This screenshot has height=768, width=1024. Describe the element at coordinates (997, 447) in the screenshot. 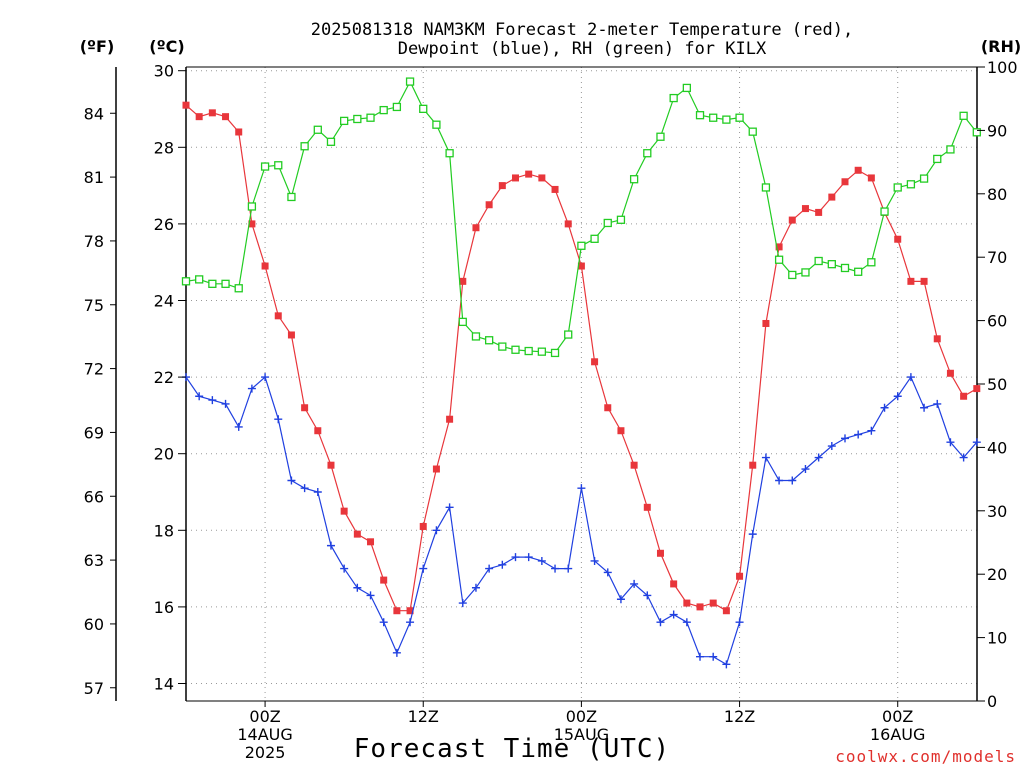

I see `rh-tick-label: 40` at that location.